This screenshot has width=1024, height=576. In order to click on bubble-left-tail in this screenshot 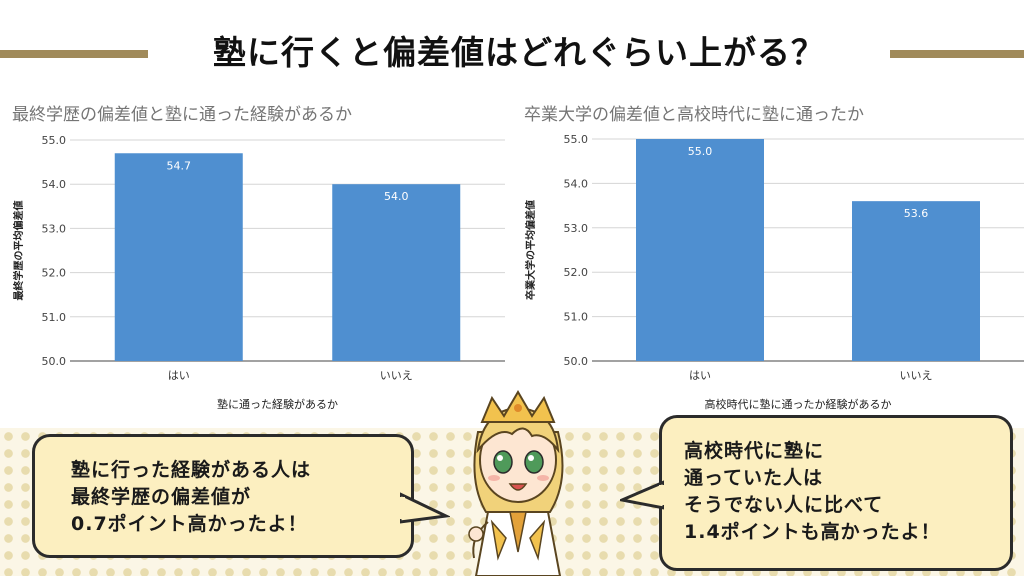, I will do `click(425, 508)`.